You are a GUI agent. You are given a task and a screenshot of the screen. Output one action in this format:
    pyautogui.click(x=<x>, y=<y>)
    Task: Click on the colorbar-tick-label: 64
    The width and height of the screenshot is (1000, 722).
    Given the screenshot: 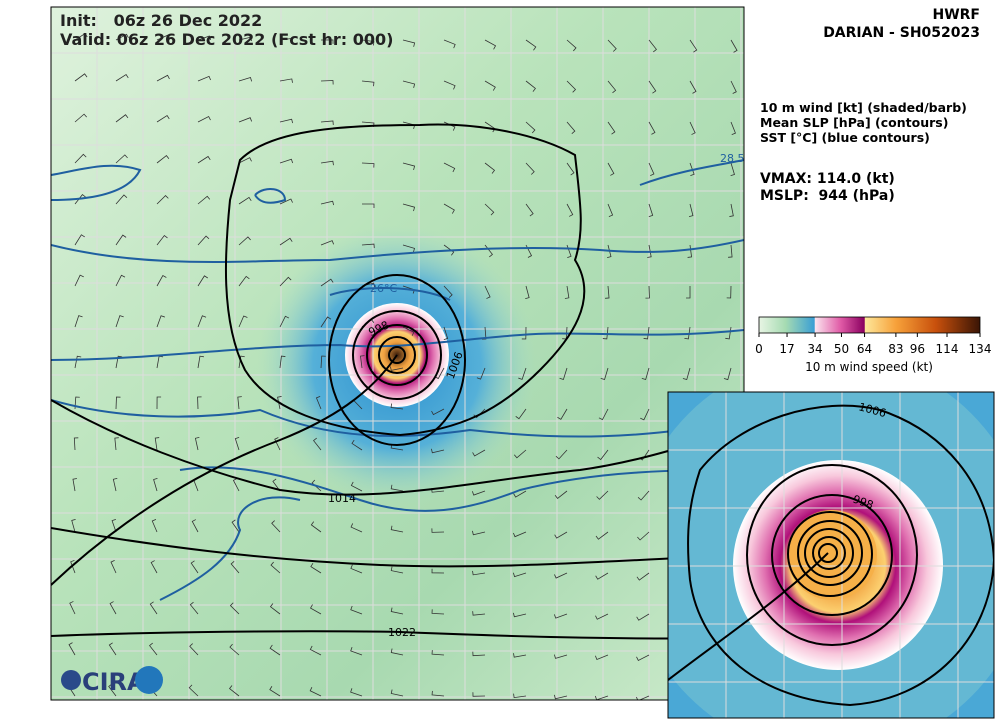 What is the action you would take?
    pyautogui.click(x=864, y=349)
    